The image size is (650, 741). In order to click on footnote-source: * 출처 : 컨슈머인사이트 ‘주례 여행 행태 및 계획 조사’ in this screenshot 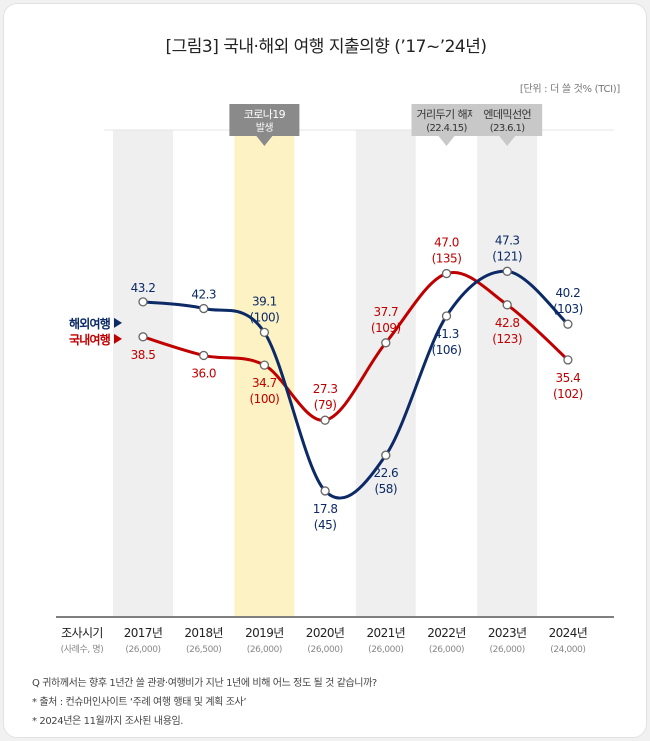, I will do `click(139, 702)`.